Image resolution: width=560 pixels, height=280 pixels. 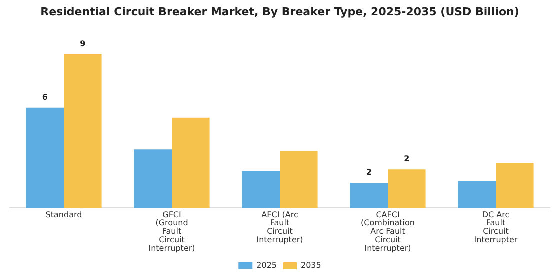 What do you see at coordinates (280, 227) in the screenshot?
I see `x-tick-label: AFCI (Arc Fault Circuit Interrupter)` at bounding box center [280, 227].